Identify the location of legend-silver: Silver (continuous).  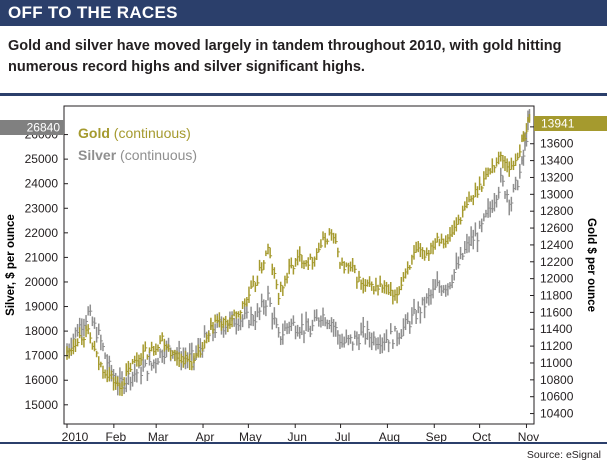
(137, 155).